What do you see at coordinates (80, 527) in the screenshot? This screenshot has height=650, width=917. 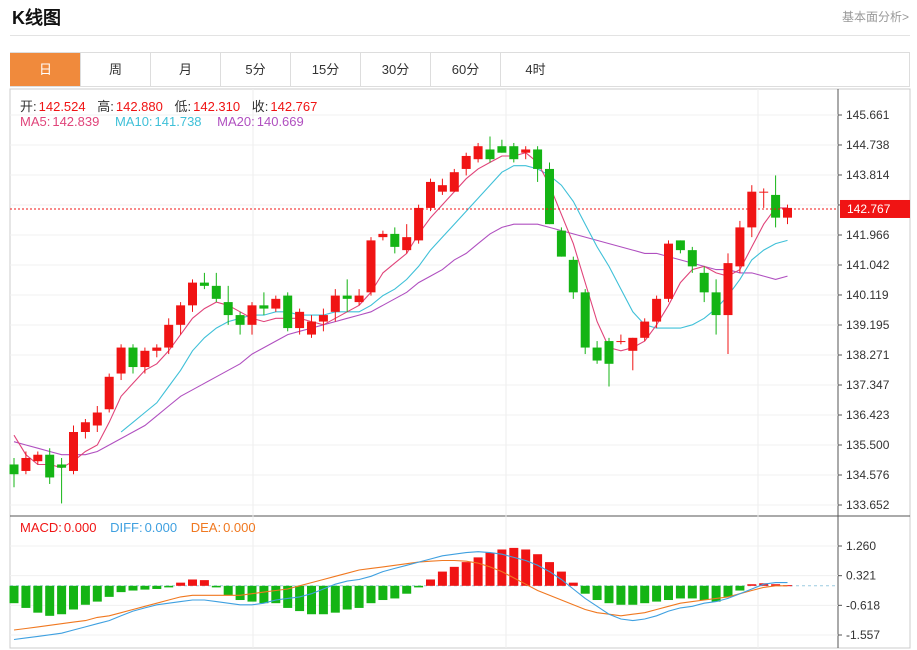 I see `macd-value: 0.000` at bounding box center [80, 527].